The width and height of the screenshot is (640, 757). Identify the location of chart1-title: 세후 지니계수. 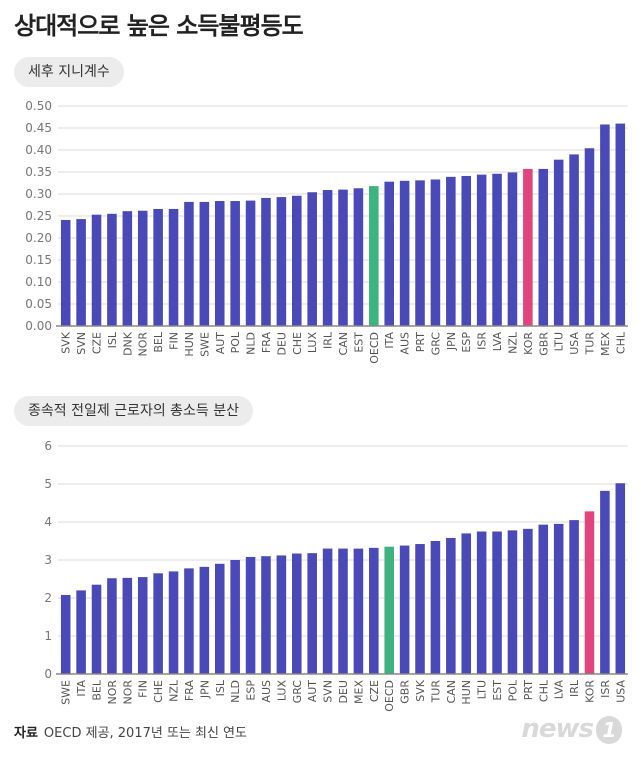
(69, 72).